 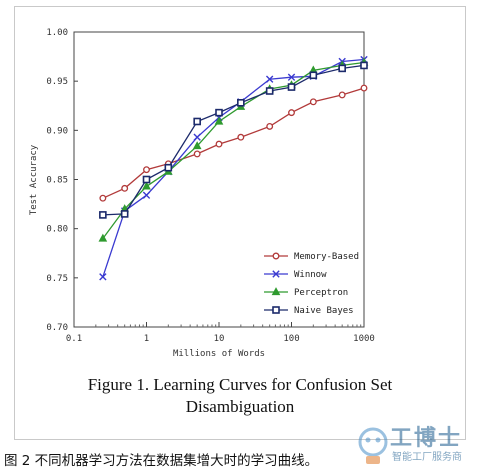 I want to click on legend-entry-naive-bayes: Naive Bayes, so click(x=309, y=311).